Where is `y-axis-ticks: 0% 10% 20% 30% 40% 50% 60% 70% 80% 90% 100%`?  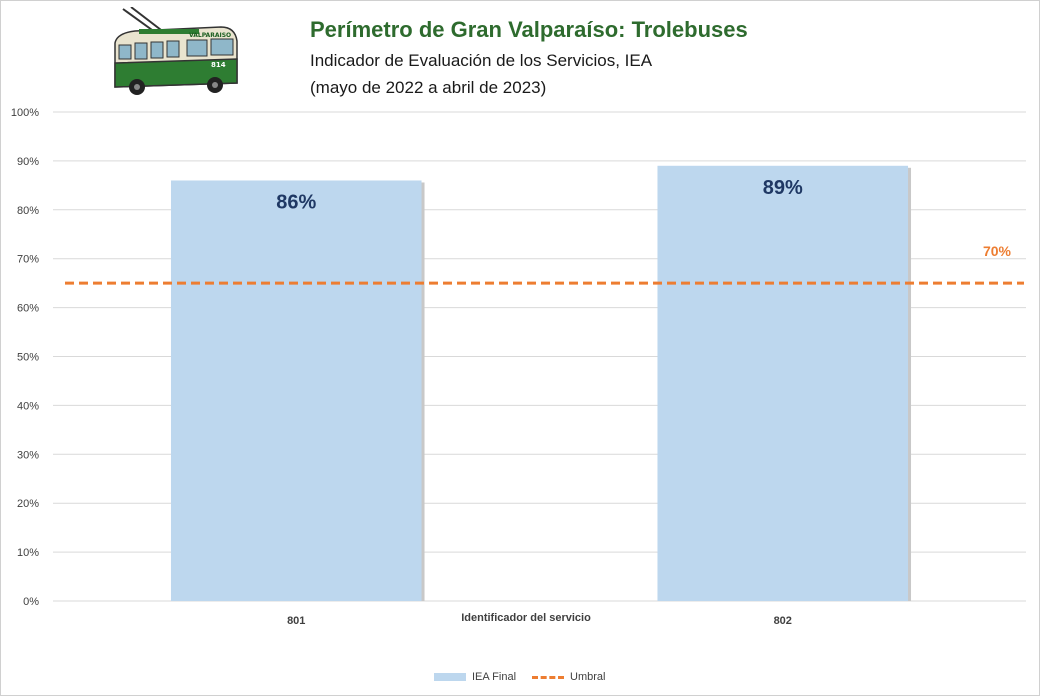 y-axis-ticks: 0% 10% 20% 30% 40% 50% 60% 70% 80% 90% 100% is located at coordinates (25, 357).